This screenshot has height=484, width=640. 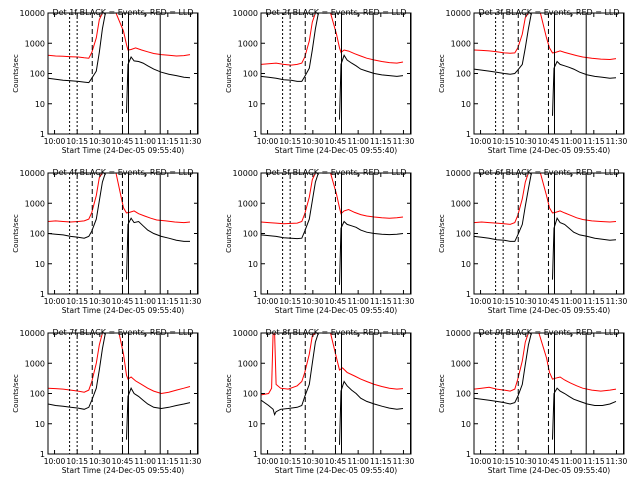 What do you see at coordinates (335, 12) in the screenshot?
I see `chart-title: Det 2f BLACK = Events, RED = LLD` at bounding box center [335, 12].